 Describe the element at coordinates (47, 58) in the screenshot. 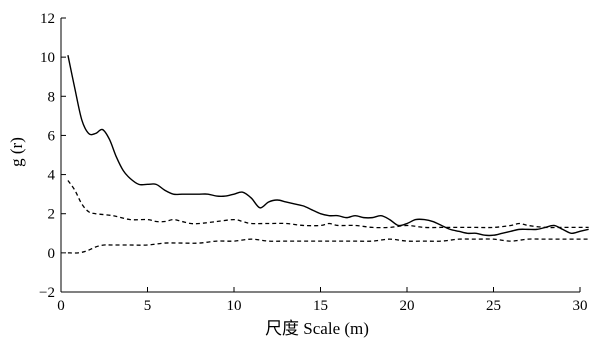

I see `y-tick-label: 10` at that location.